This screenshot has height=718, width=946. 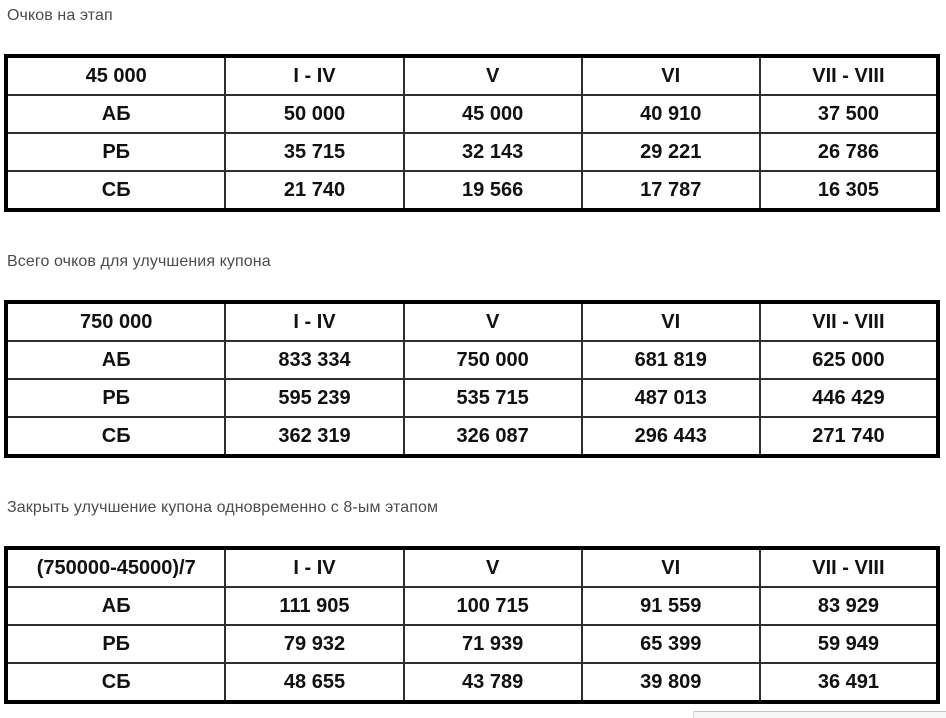 I want to click on table-row: СБ 48 655 43 789 39 809 36 491, so click(x=472, y=682).